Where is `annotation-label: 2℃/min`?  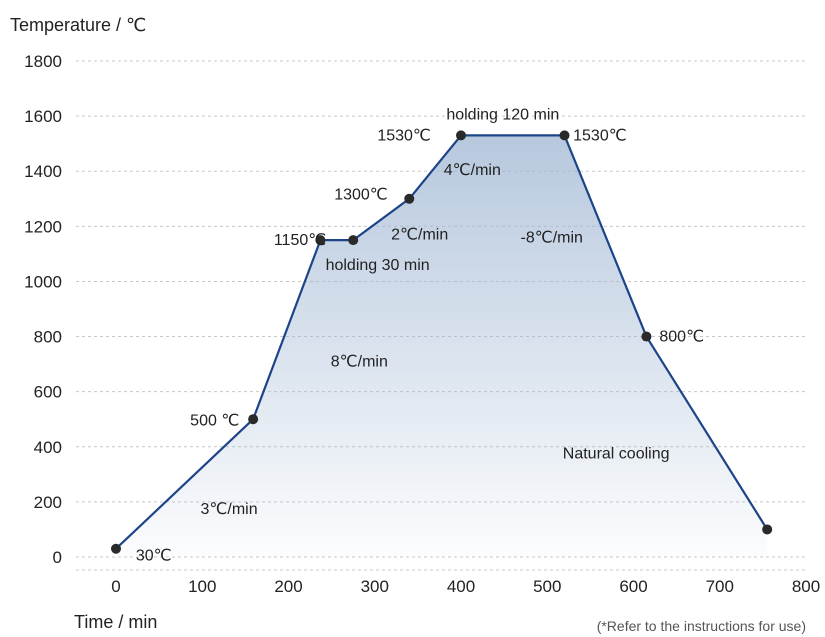
annotation-label: 2℃/min is located at coordinates (419, 235).